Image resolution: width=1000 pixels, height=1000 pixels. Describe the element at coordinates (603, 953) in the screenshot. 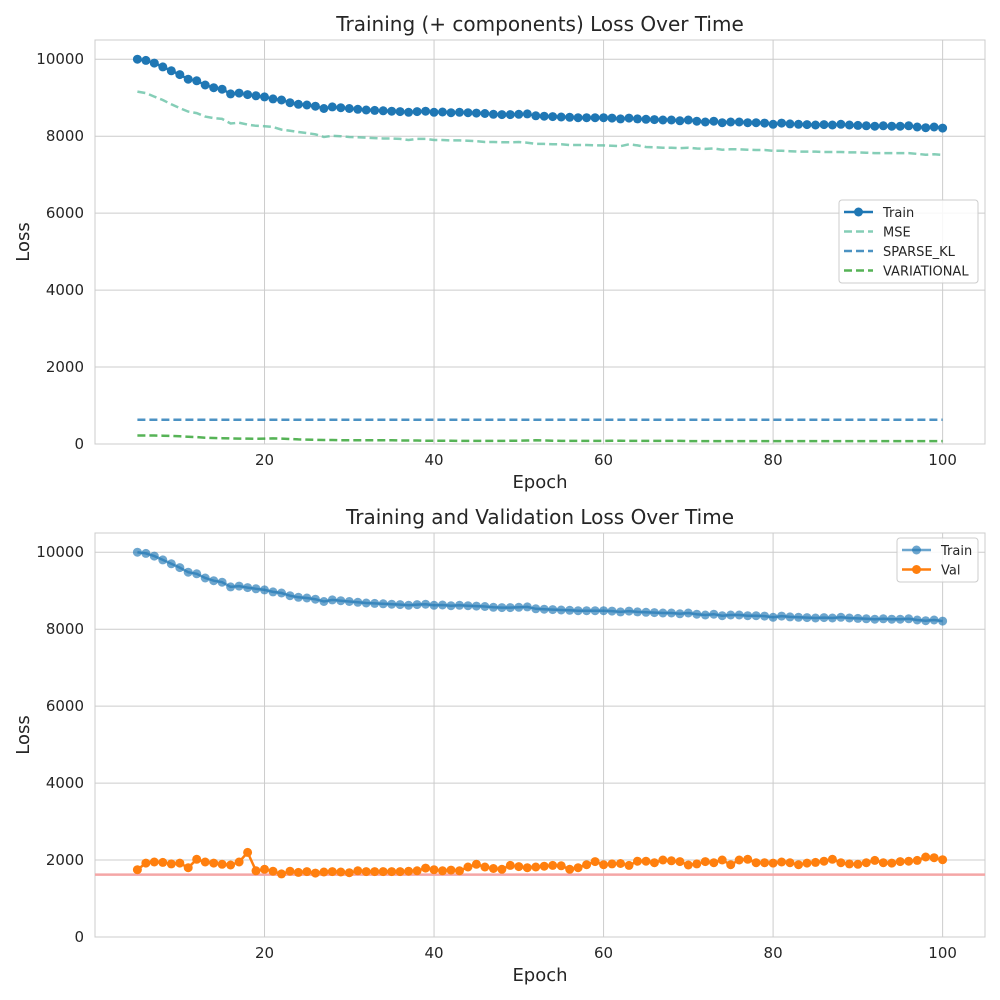

I see `x-tick-label: 60` at that location.